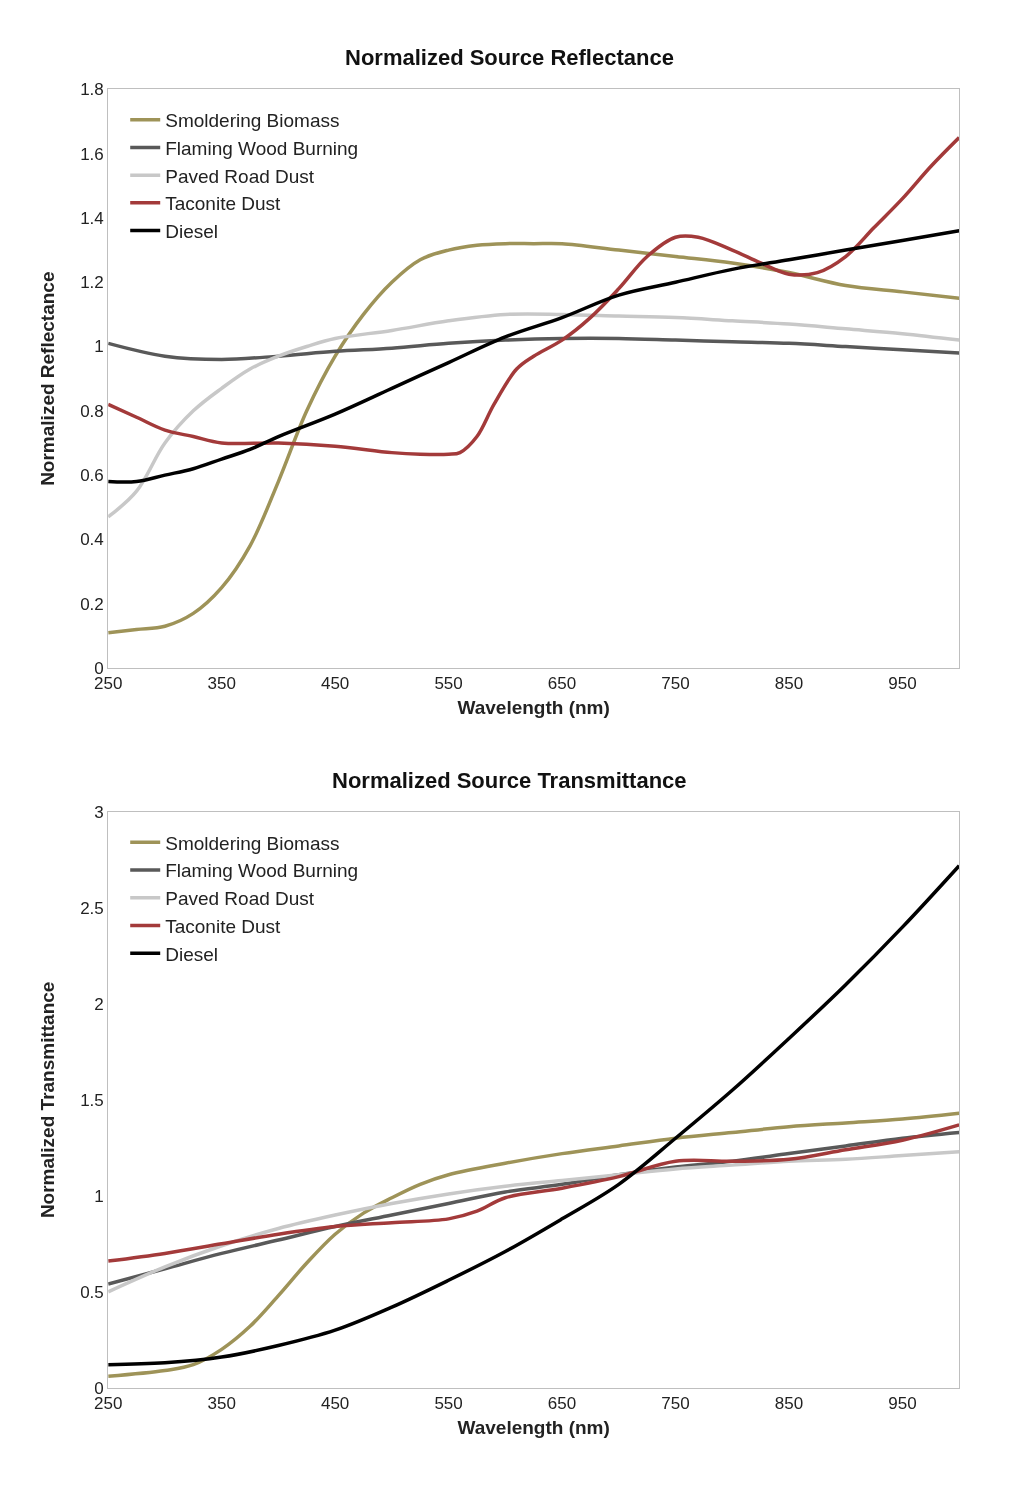  I want to click on chart-title: Normalized Source Transmittance, so click(509, 780).